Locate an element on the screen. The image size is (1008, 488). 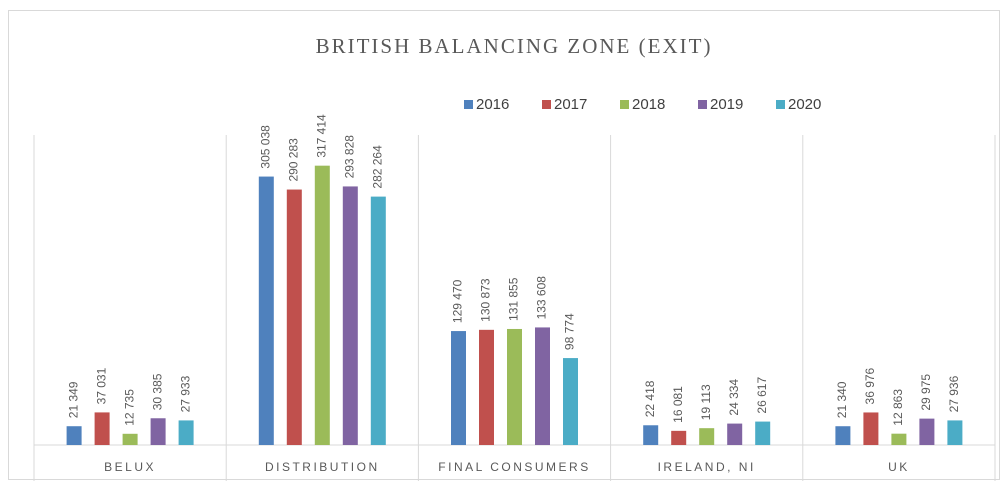
data-label: 129 470 is located at coordinates (458, 301).